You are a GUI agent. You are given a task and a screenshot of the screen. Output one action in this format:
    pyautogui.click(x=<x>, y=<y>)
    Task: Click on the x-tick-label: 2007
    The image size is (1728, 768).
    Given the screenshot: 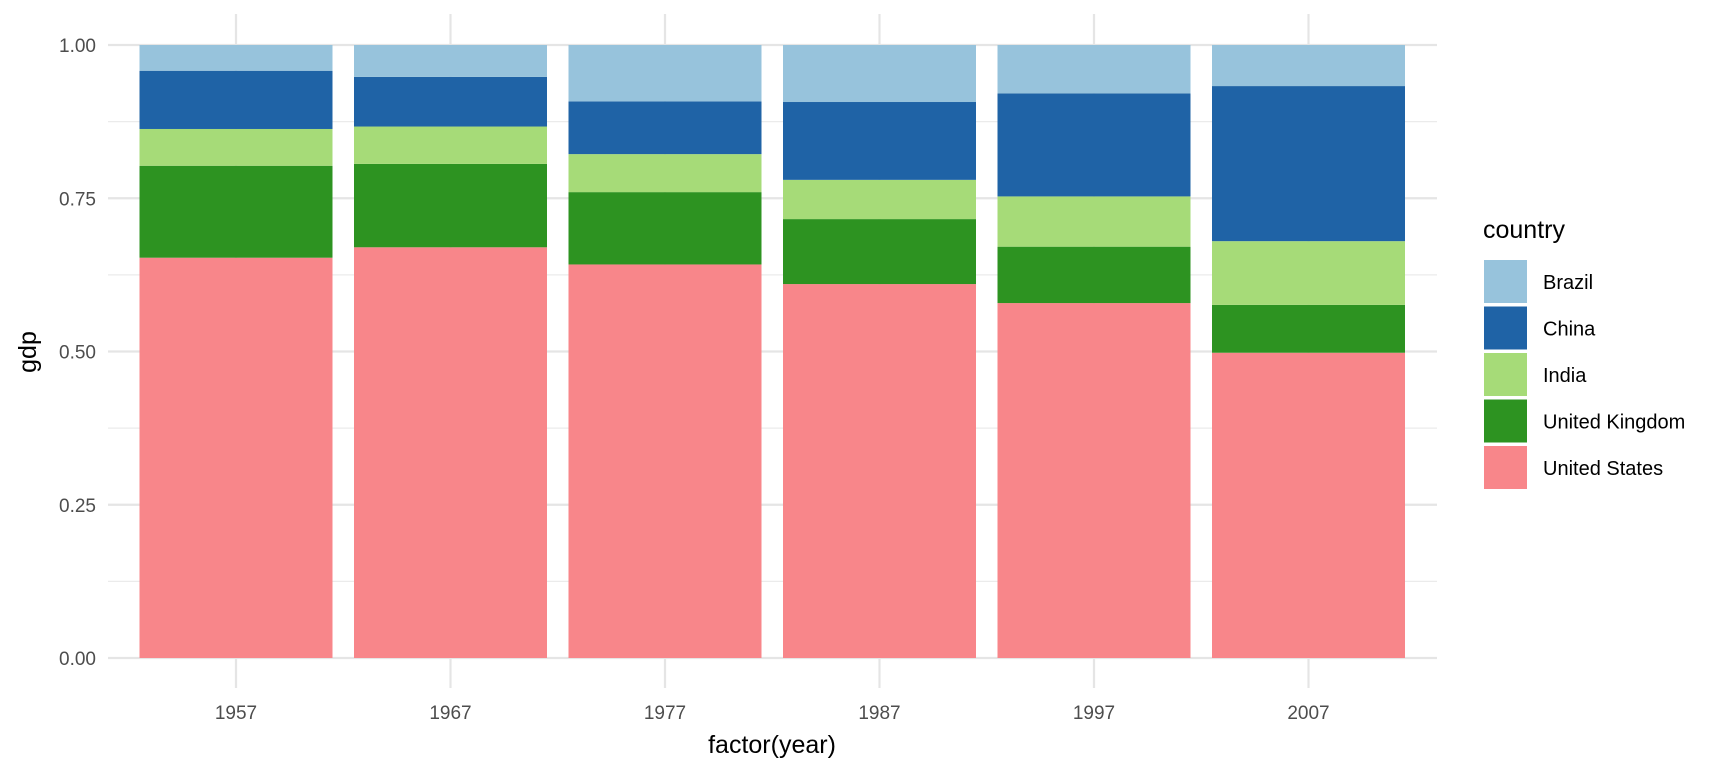 What is the action you would take?
    pyautogui.click(x=1308, y=713)
    